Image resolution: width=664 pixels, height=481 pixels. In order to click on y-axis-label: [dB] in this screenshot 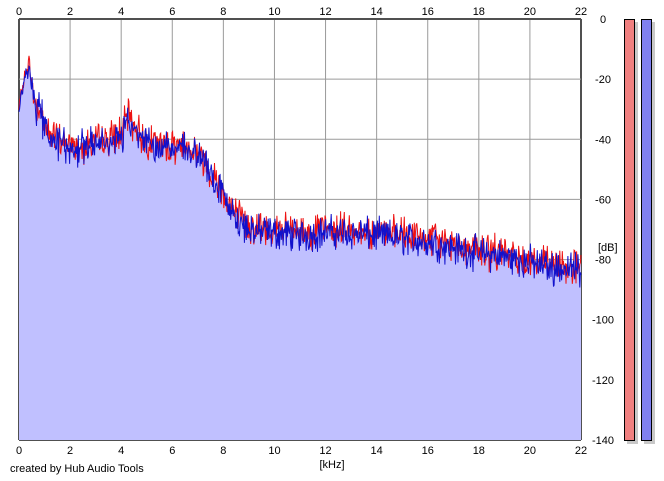, I will do `click(608, 248)`.